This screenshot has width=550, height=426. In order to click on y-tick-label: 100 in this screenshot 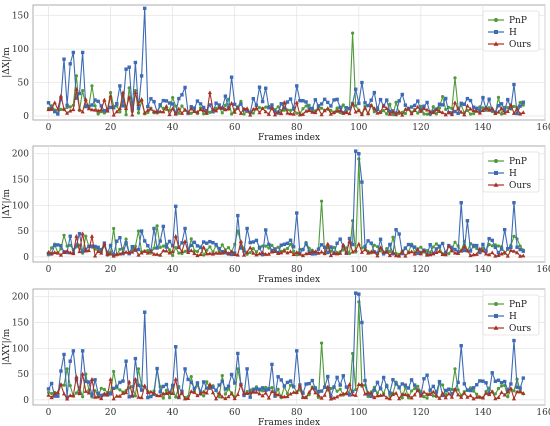, I will do `click(20, 349)`.